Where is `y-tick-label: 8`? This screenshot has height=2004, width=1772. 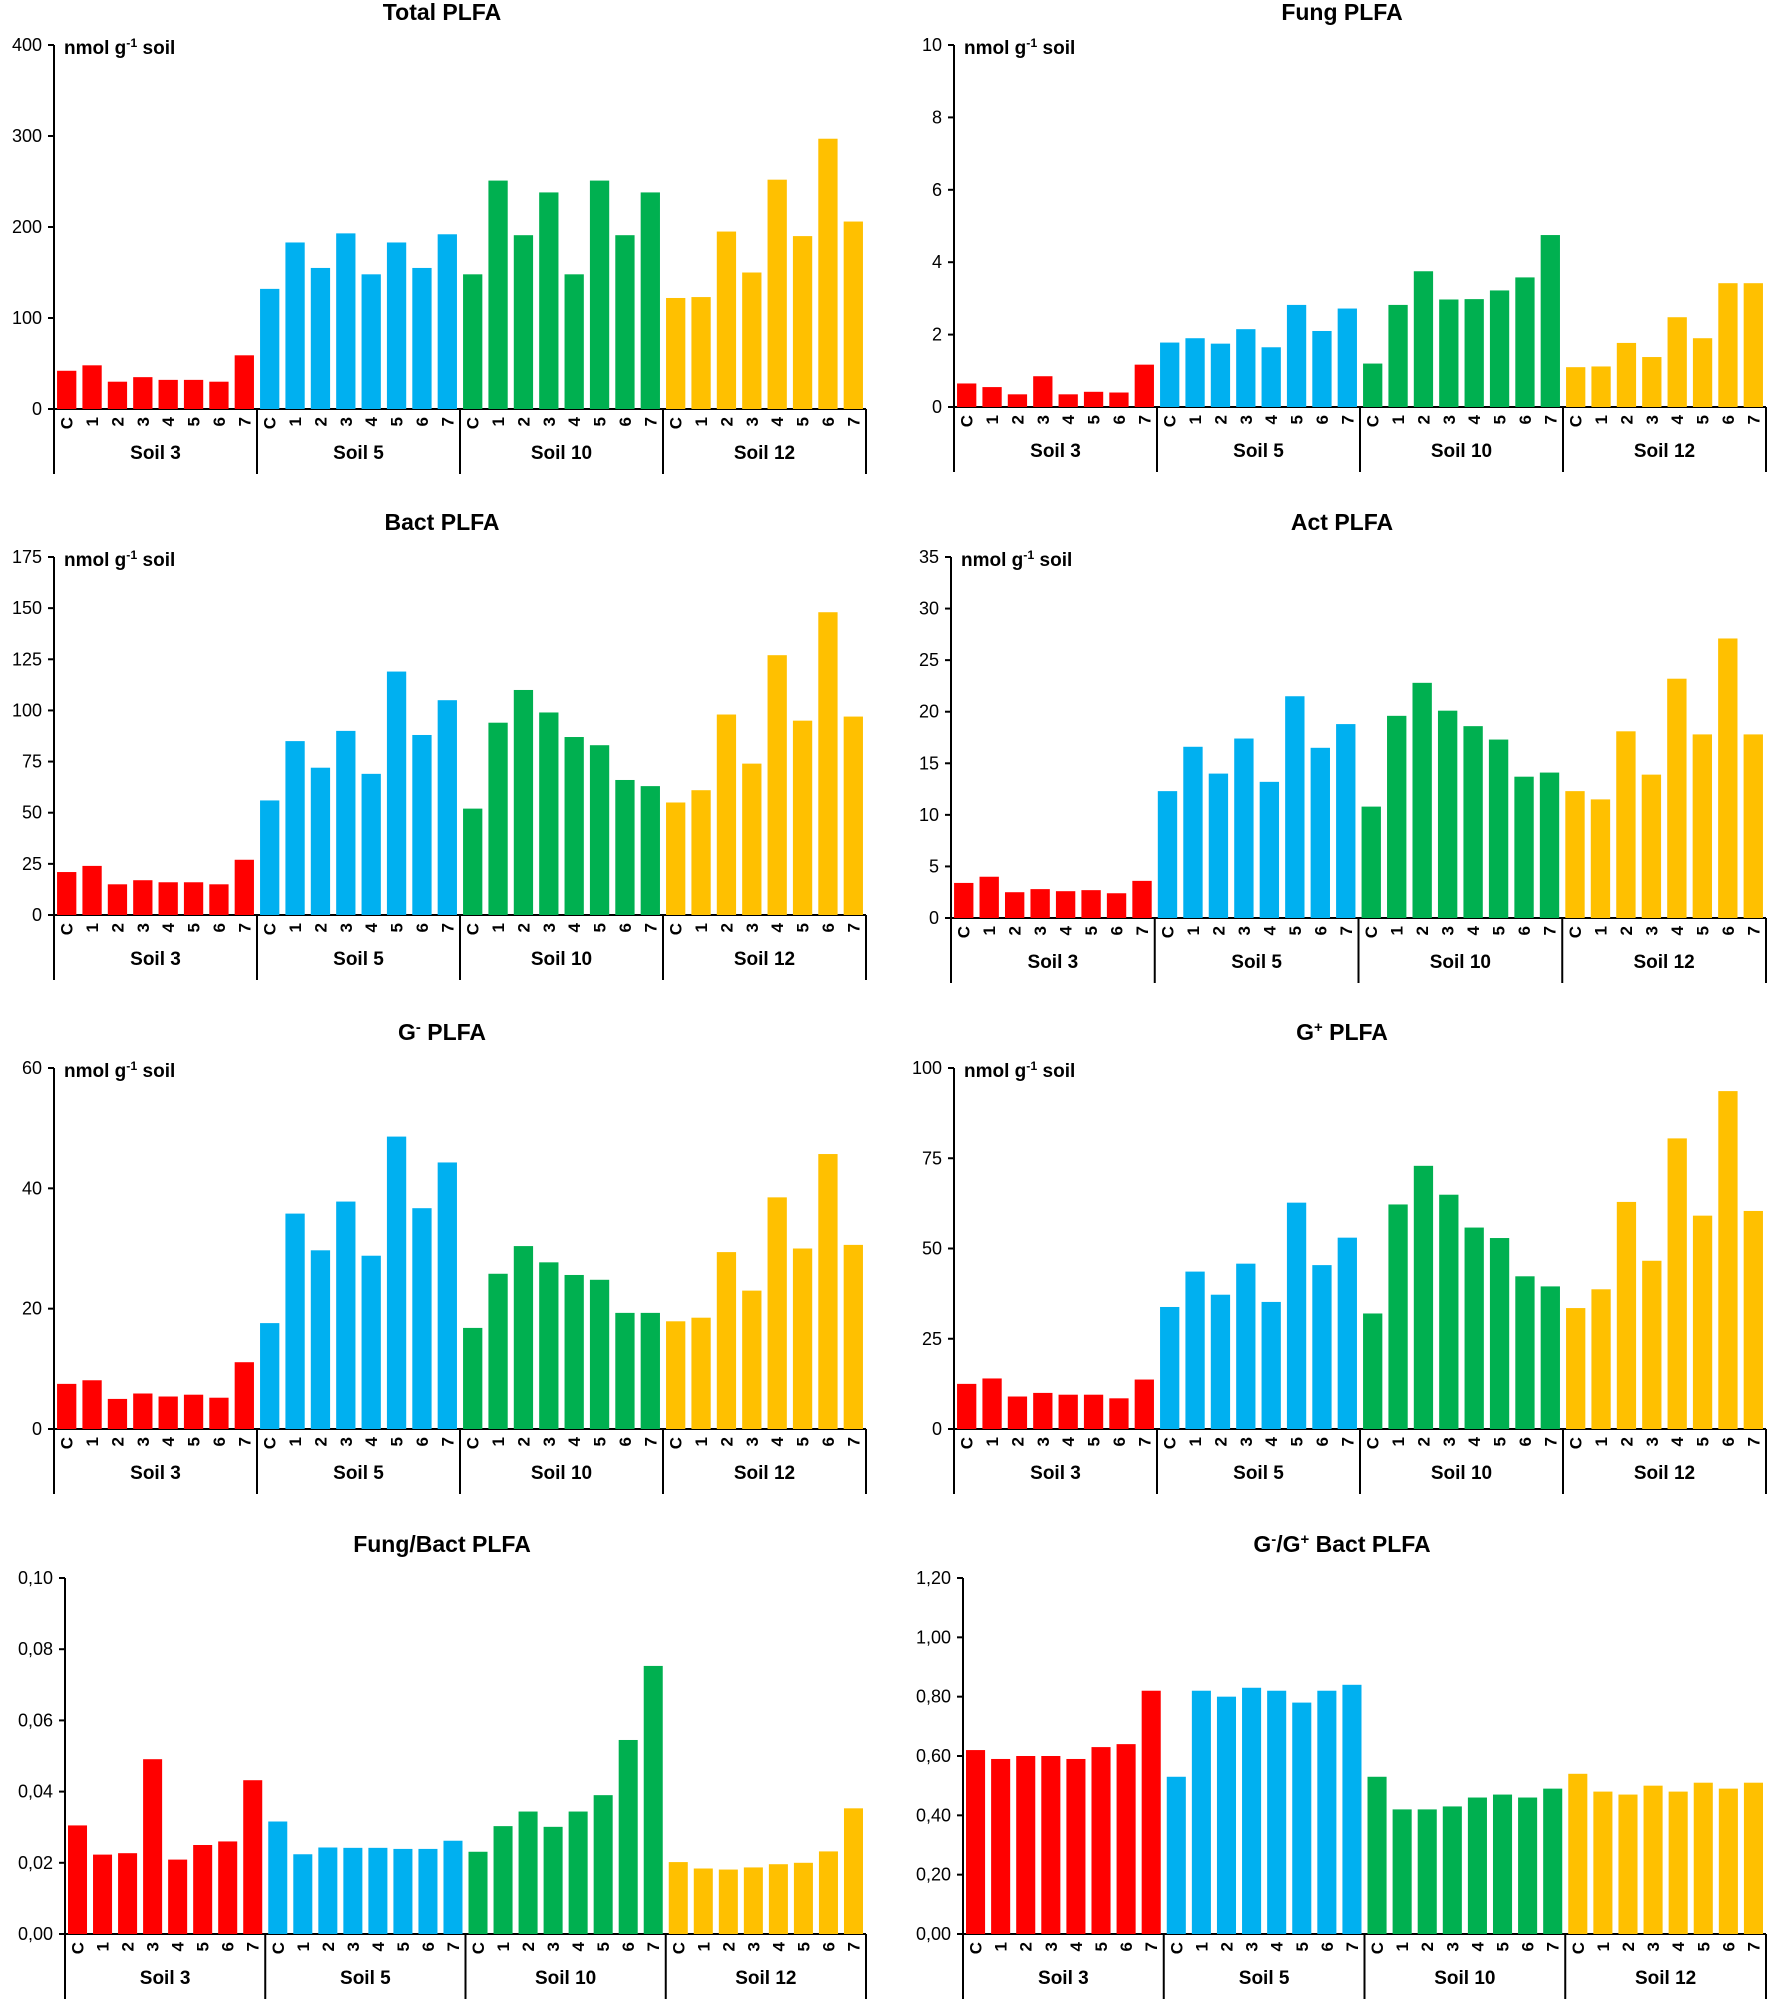 y-tick-label: 8 is located at coordinates (937, 117).